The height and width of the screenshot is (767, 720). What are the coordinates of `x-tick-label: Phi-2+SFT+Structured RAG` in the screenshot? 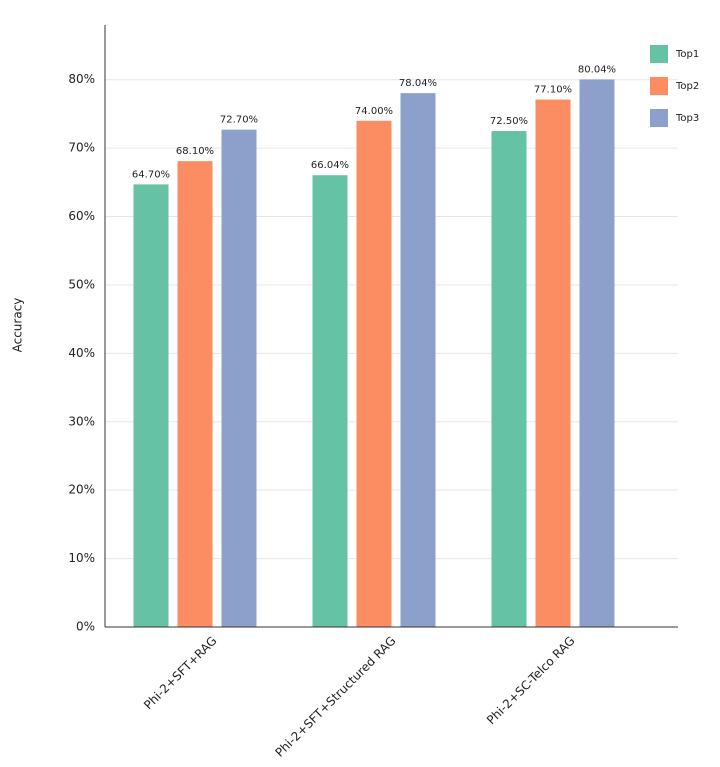 It's located at (336, 697).